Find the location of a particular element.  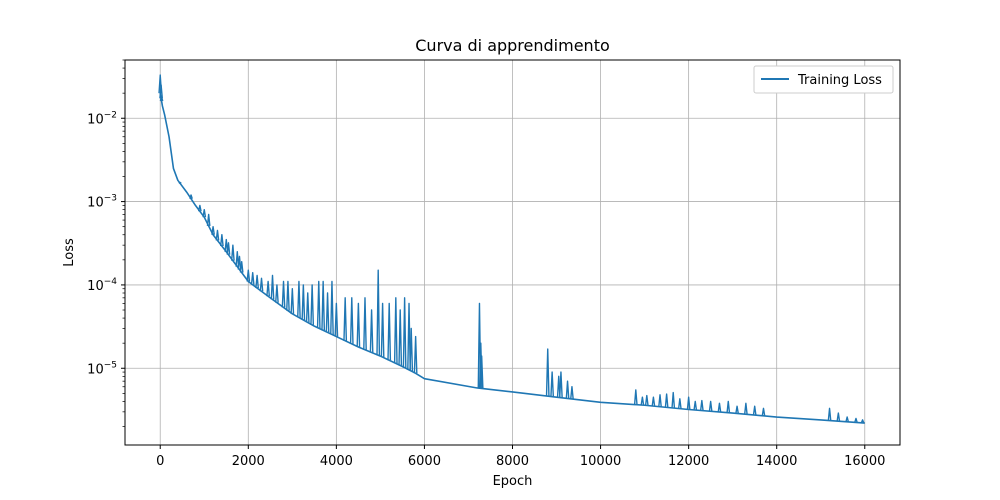

legend: Training Loss is located at coordinates (823, 79).